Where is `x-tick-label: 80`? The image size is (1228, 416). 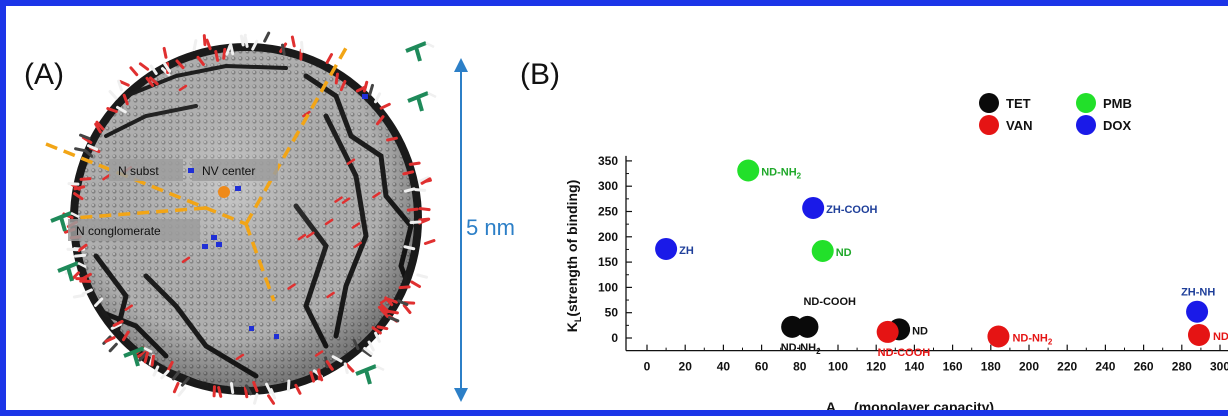 x-tick-label: 80 is located at coordinates (800, 367).